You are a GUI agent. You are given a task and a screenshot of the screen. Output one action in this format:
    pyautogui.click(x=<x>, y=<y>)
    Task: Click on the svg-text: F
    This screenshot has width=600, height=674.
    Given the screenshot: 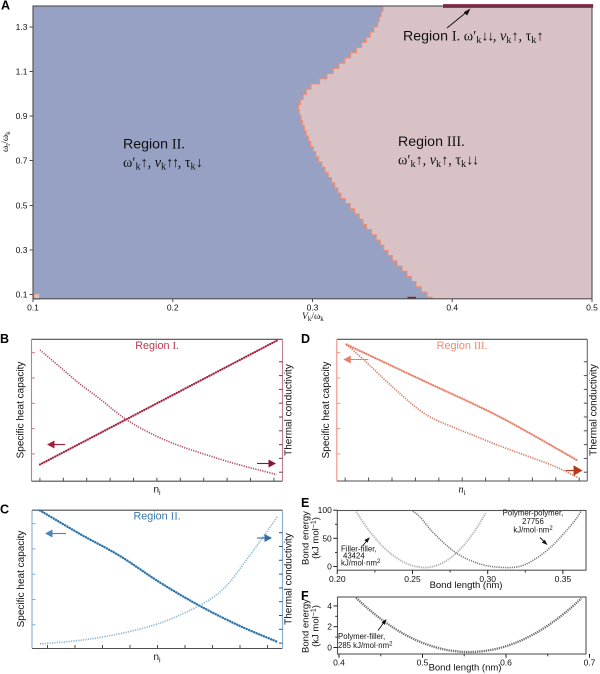 What is the action you would take?
    pyautogui.click(x=305, y=596)
    